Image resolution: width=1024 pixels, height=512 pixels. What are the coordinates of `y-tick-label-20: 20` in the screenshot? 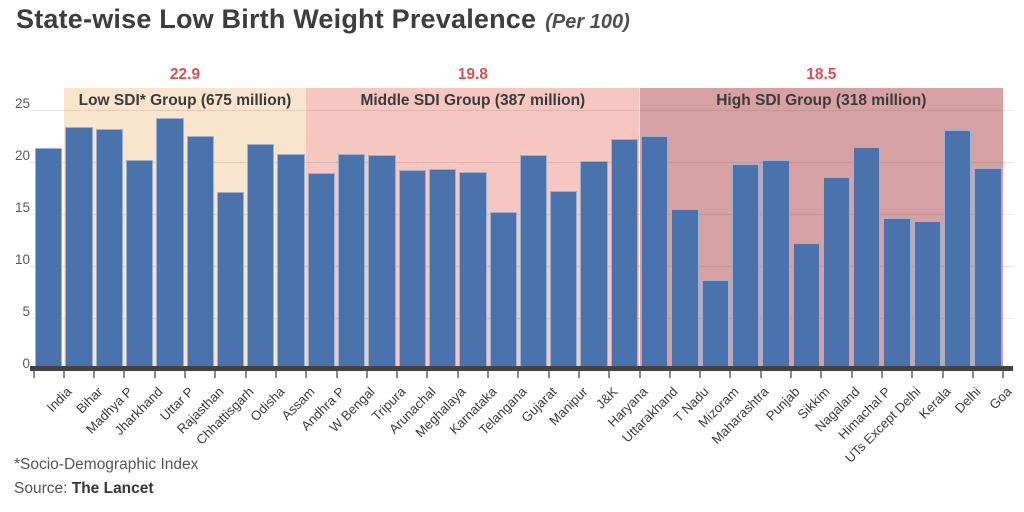 It's located at (22, 155).